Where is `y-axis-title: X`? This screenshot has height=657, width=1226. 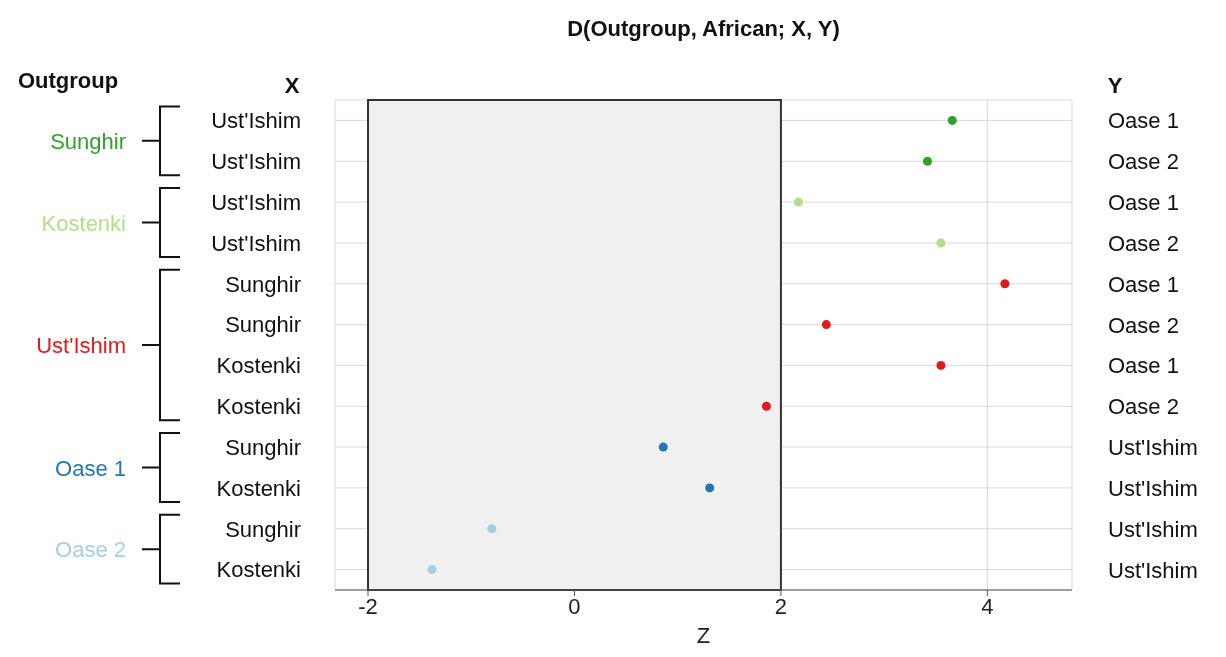
y-axis-title: X is located at coordinates (292, 85).